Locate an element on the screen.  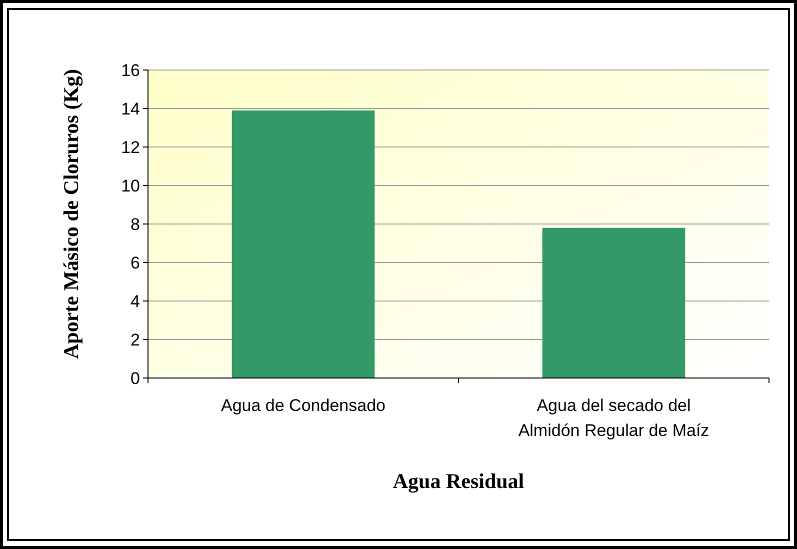
x-tick-label: Agua del secado del Almidón Regular de Maíz is located at coordinates (614, 418).